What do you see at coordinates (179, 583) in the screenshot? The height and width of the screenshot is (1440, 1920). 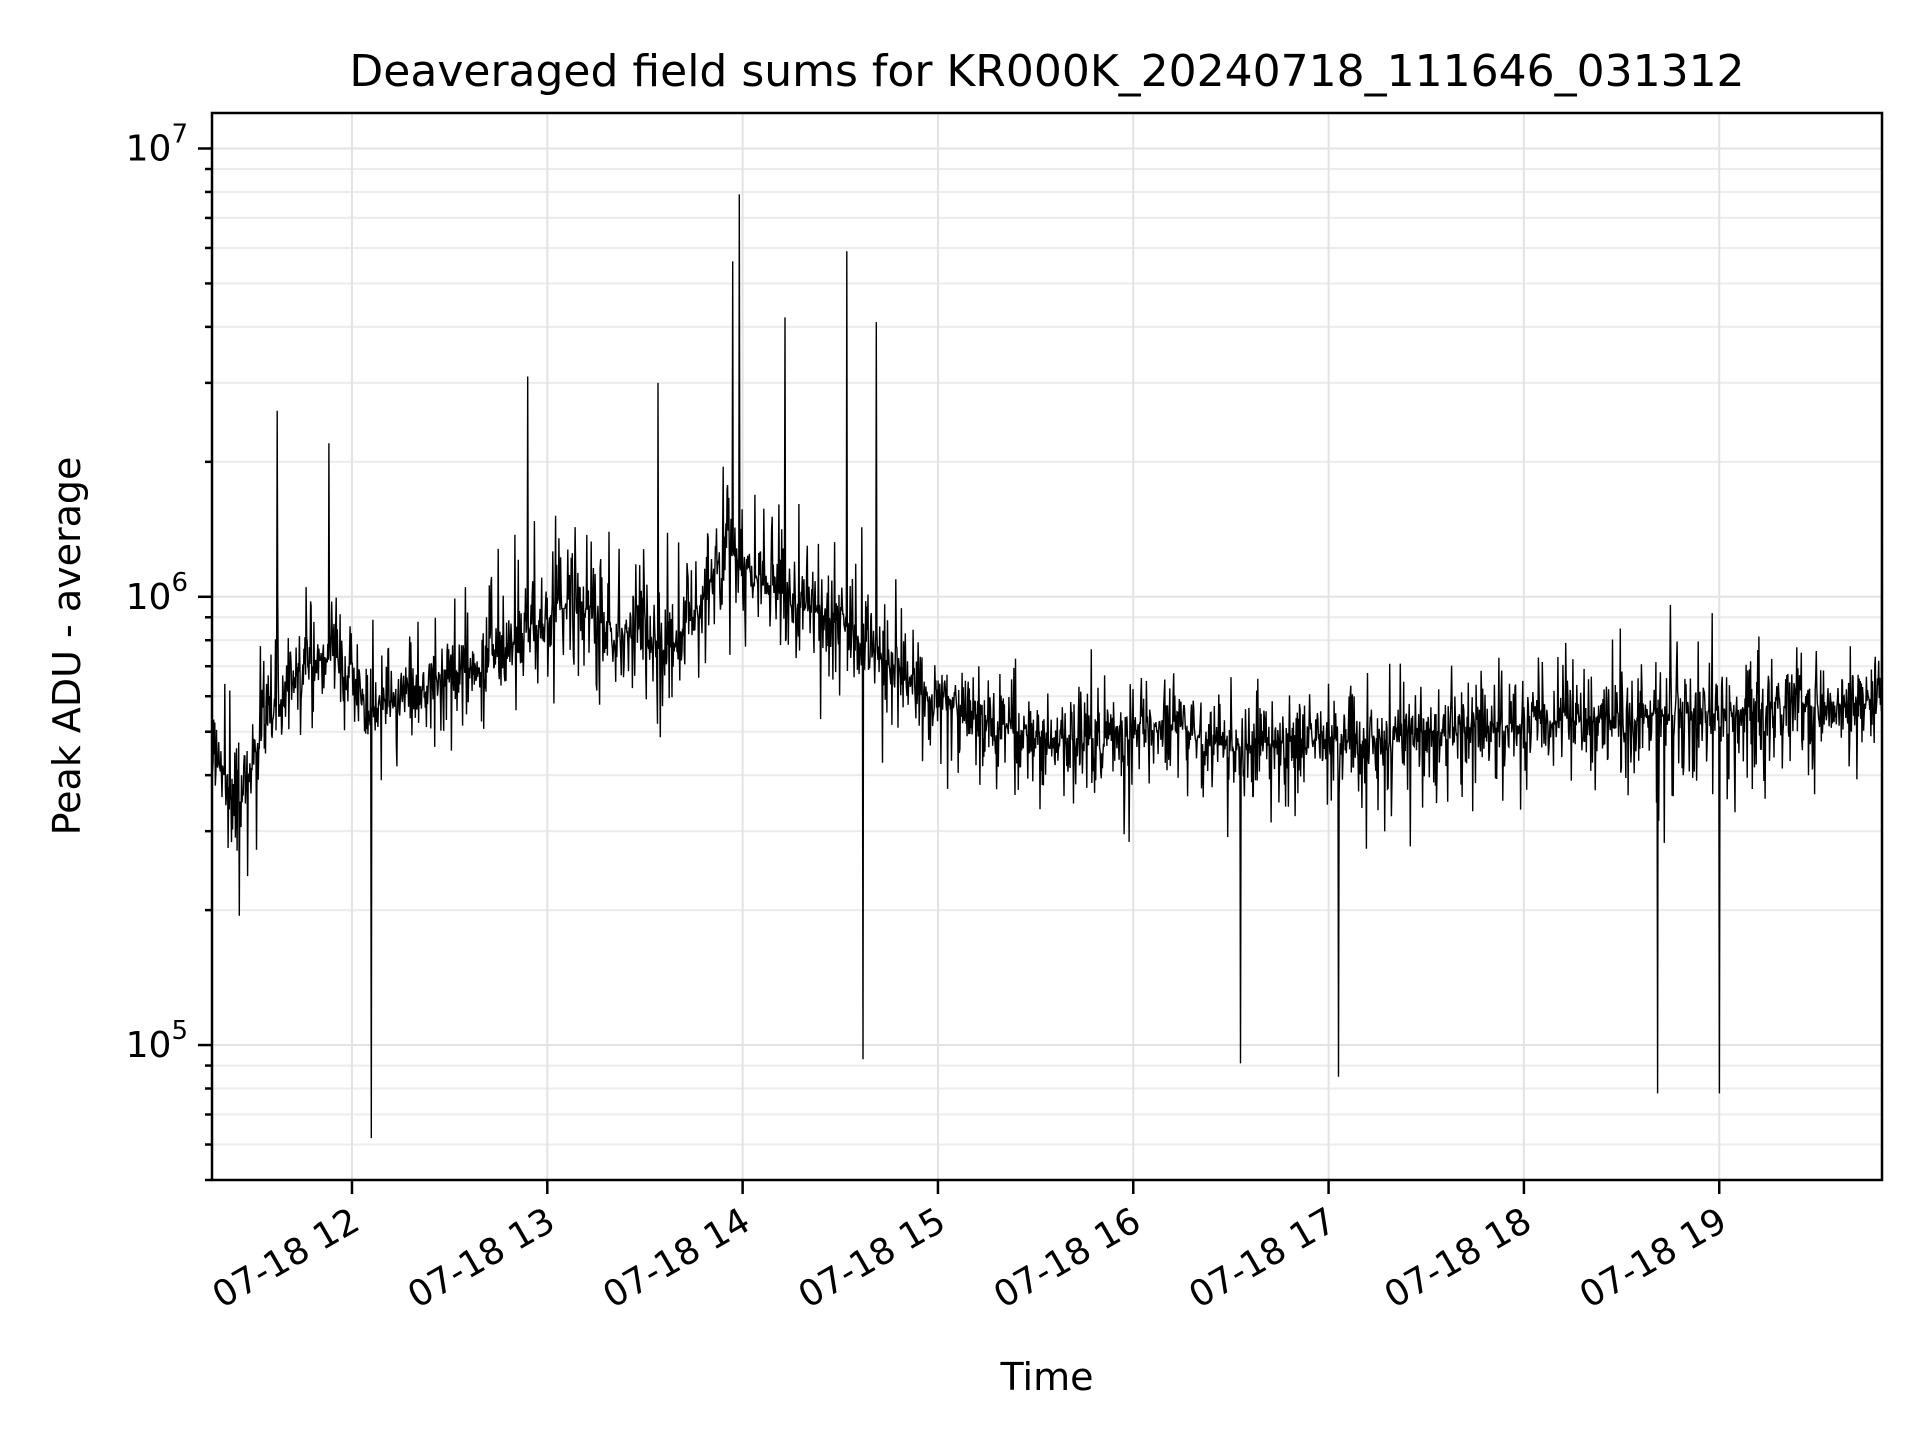 I see `y-tick-exponent: 6` at bounding box center [179, 583].